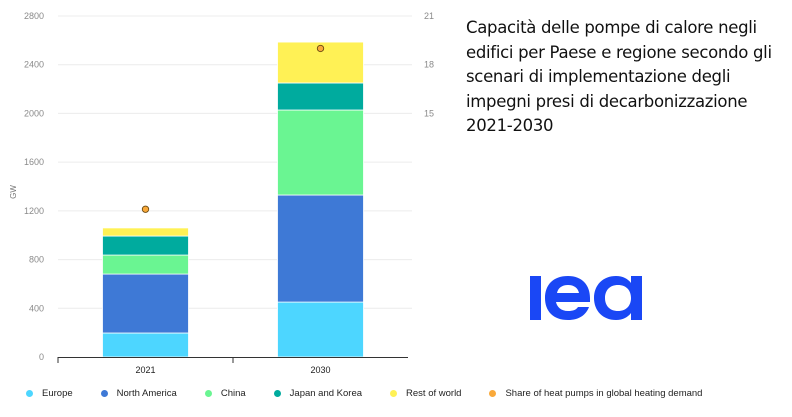  What do you see at coordinates (567, 298) in the screenshot?
I see `logo-letter-e` at bounding box center [567, 298].